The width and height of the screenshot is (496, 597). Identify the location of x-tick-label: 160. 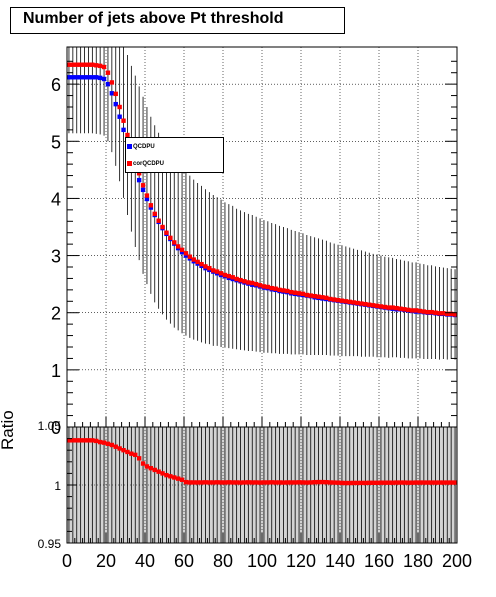
(379, 561).